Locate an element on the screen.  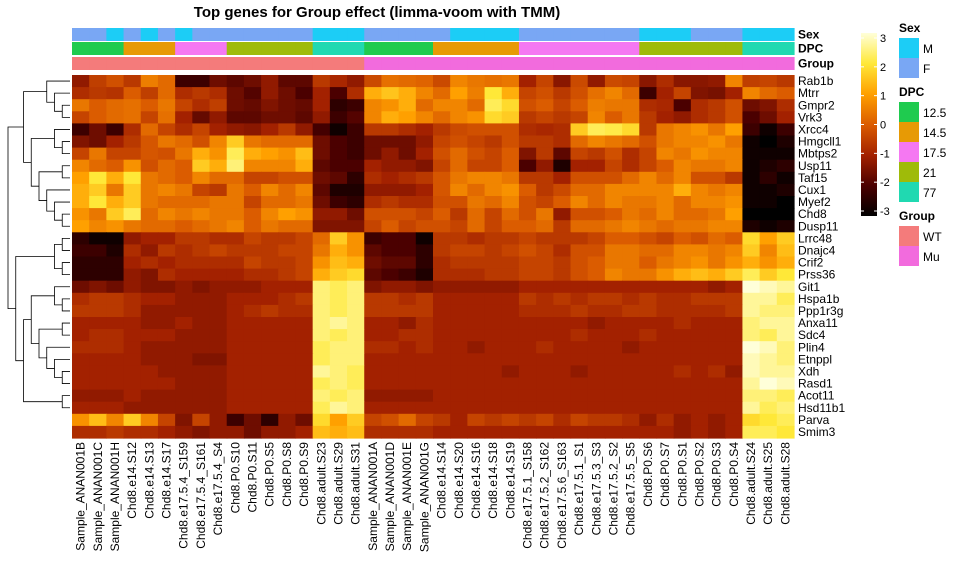
dendrogram-branch is located at coordinates (58, 357).